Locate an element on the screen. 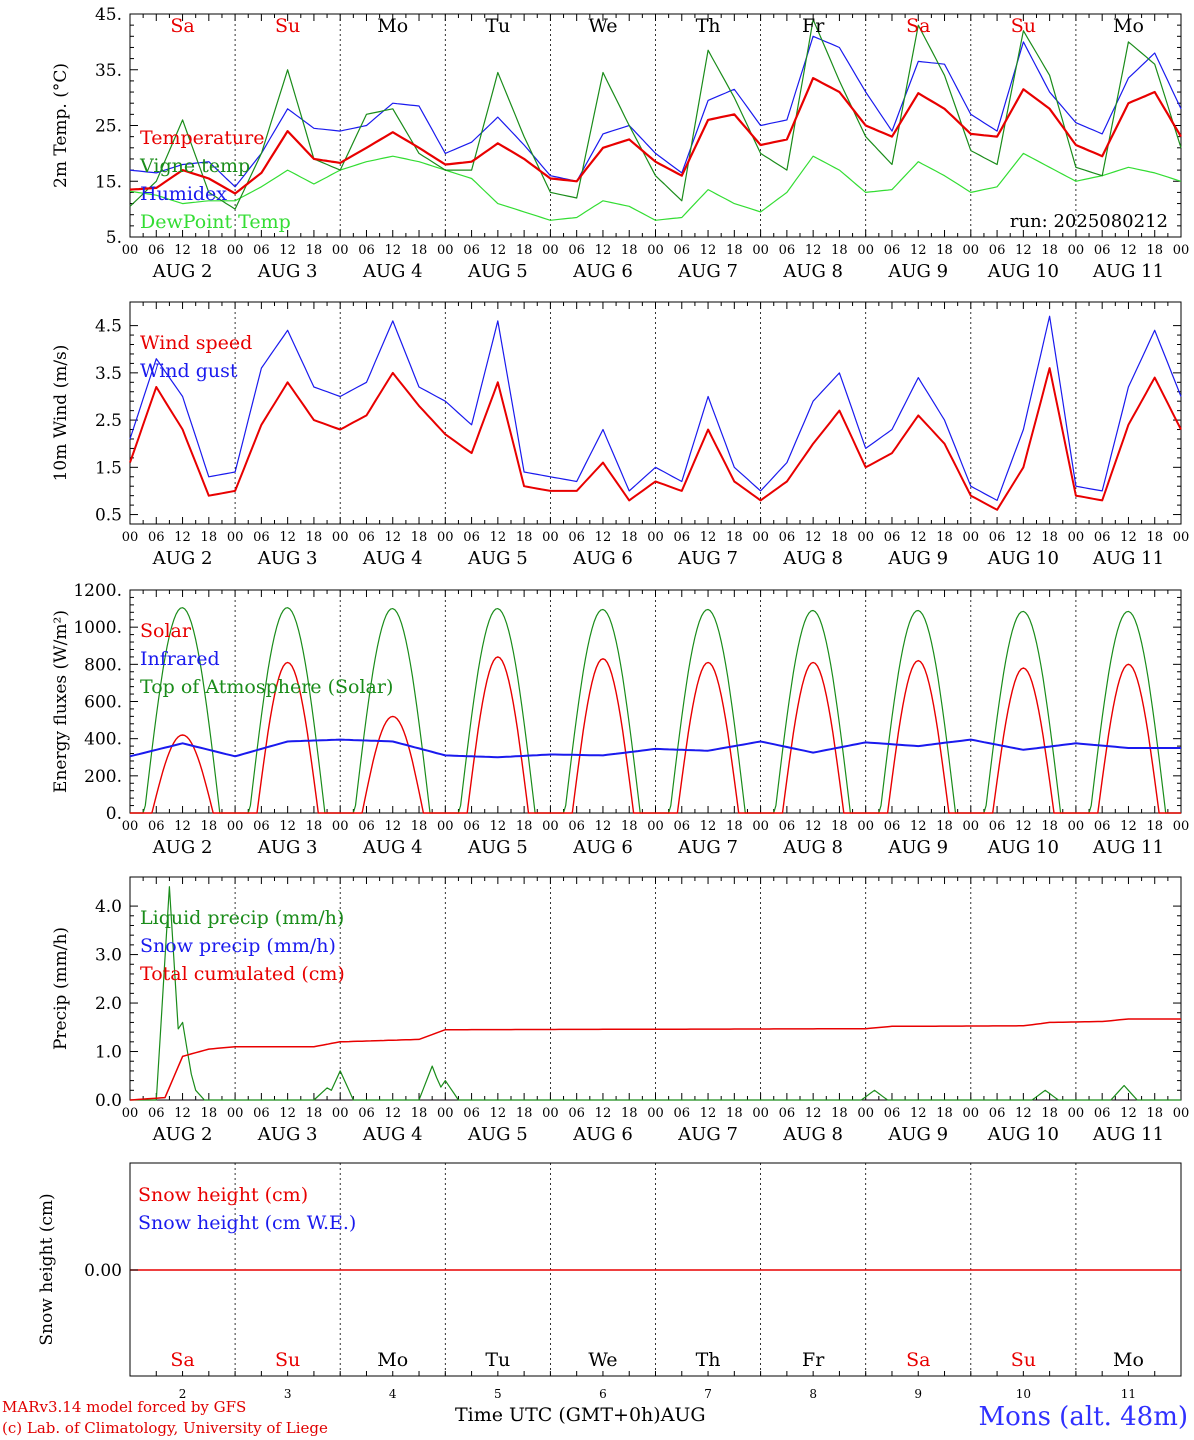 The image size is (1194, 1440). date-label: AUG 6 is located at coordinates (602, 847).